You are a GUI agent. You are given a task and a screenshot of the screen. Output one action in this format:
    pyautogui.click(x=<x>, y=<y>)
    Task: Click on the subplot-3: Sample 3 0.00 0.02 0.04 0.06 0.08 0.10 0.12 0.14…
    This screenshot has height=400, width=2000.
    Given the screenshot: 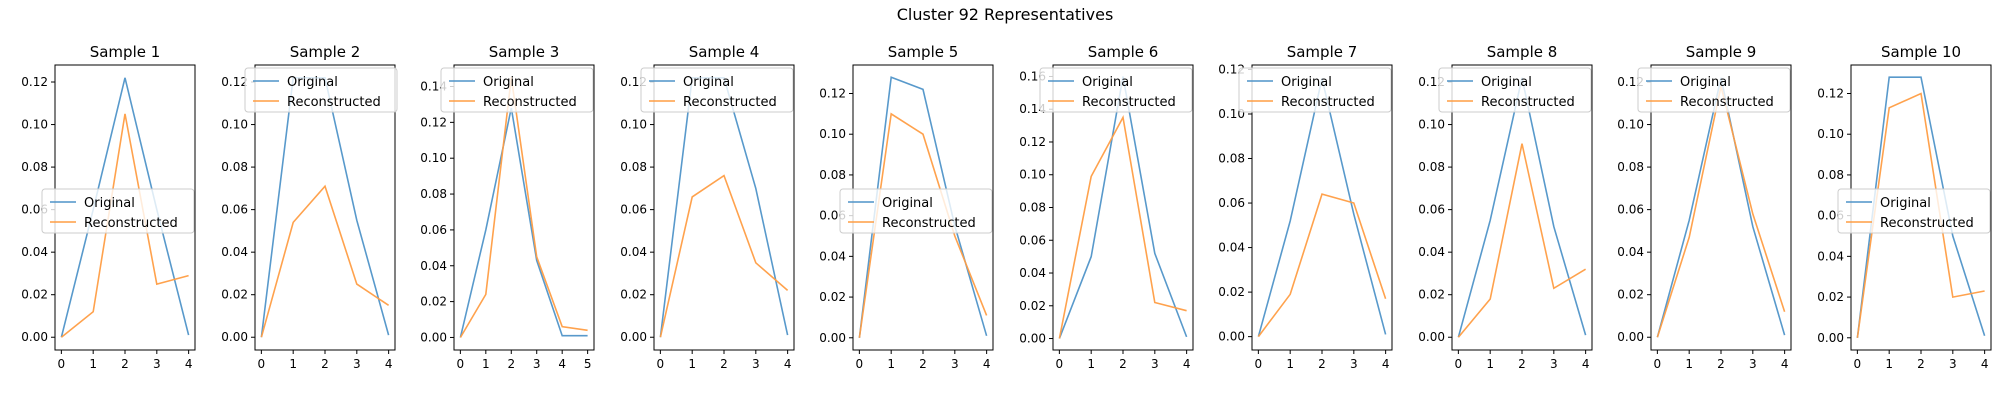 What is the action you would take?
    pyautogui.click(x=507, y=207)
    